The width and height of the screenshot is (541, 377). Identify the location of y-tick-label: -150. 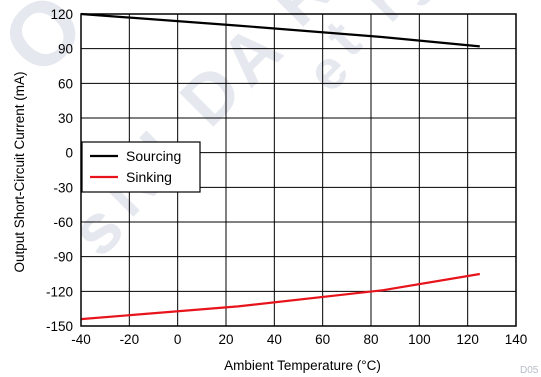
(59, 326).